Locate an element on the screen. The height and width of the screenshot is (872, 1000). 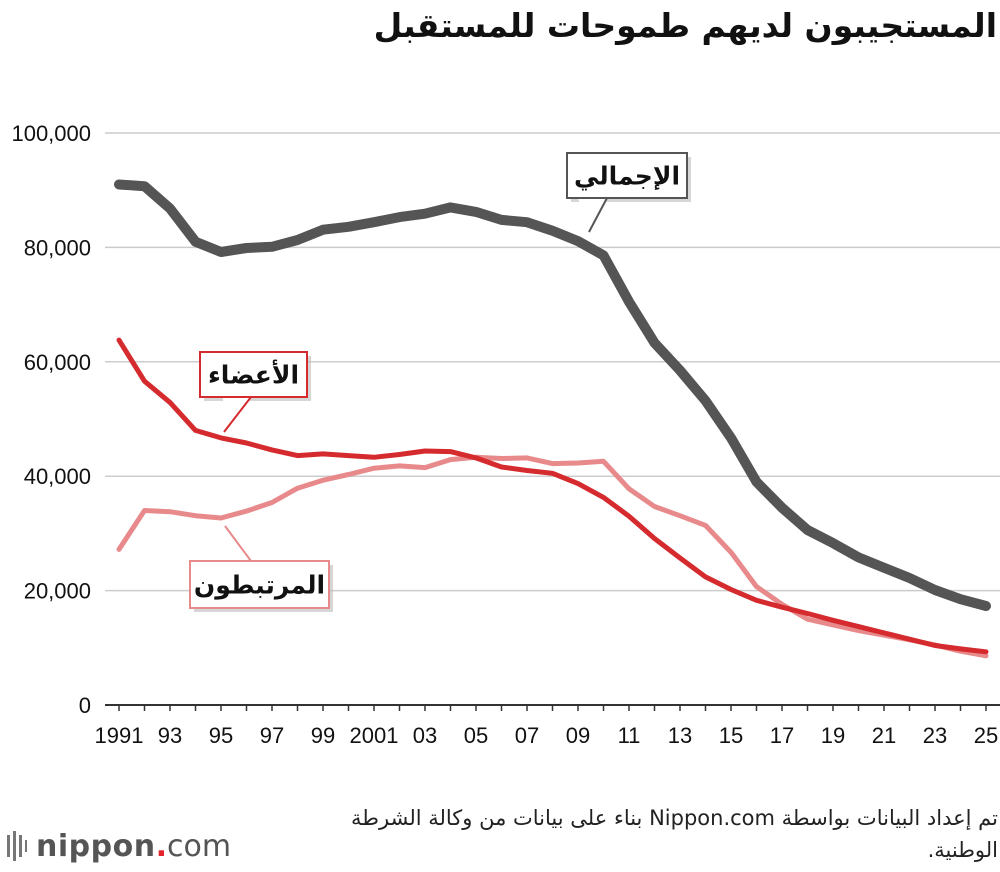
callout-0: الإجمالي is located at coordinates (628, 192).